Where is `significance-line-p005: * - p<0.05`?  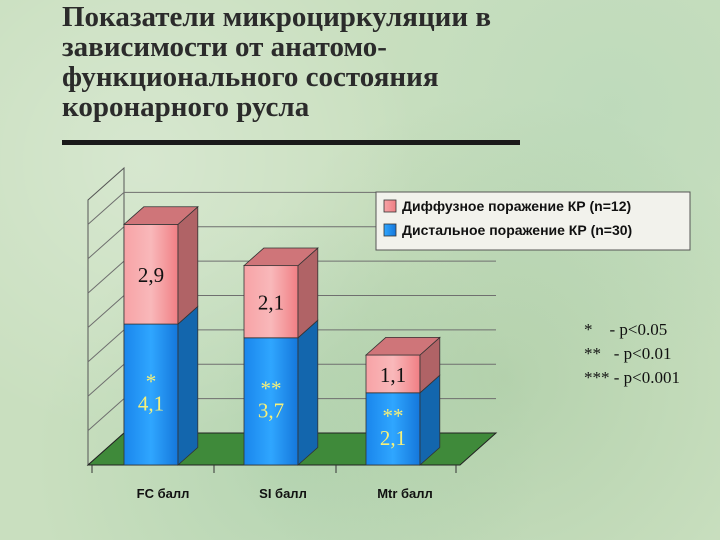
significance-line-p005: * - p<0.05 is located at coordinates (626, 329).